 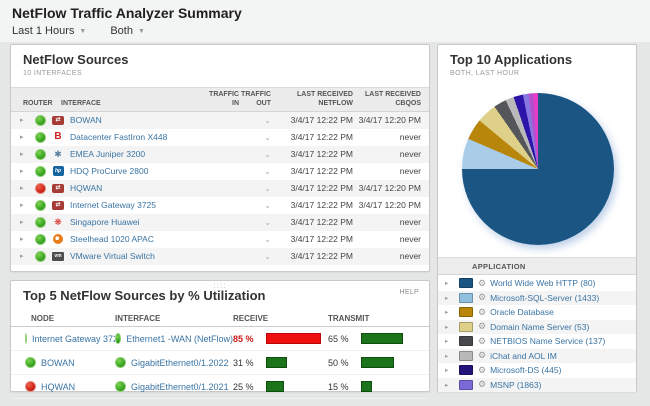 What do you see at coordinates (220, 188) in the screenshot?
I see `table-row: ▸ ⇄ HQWAN ⌄ 3/4/17 12:22 PM 3/4/17 12:20 PM` at bounding box center [220, 188].